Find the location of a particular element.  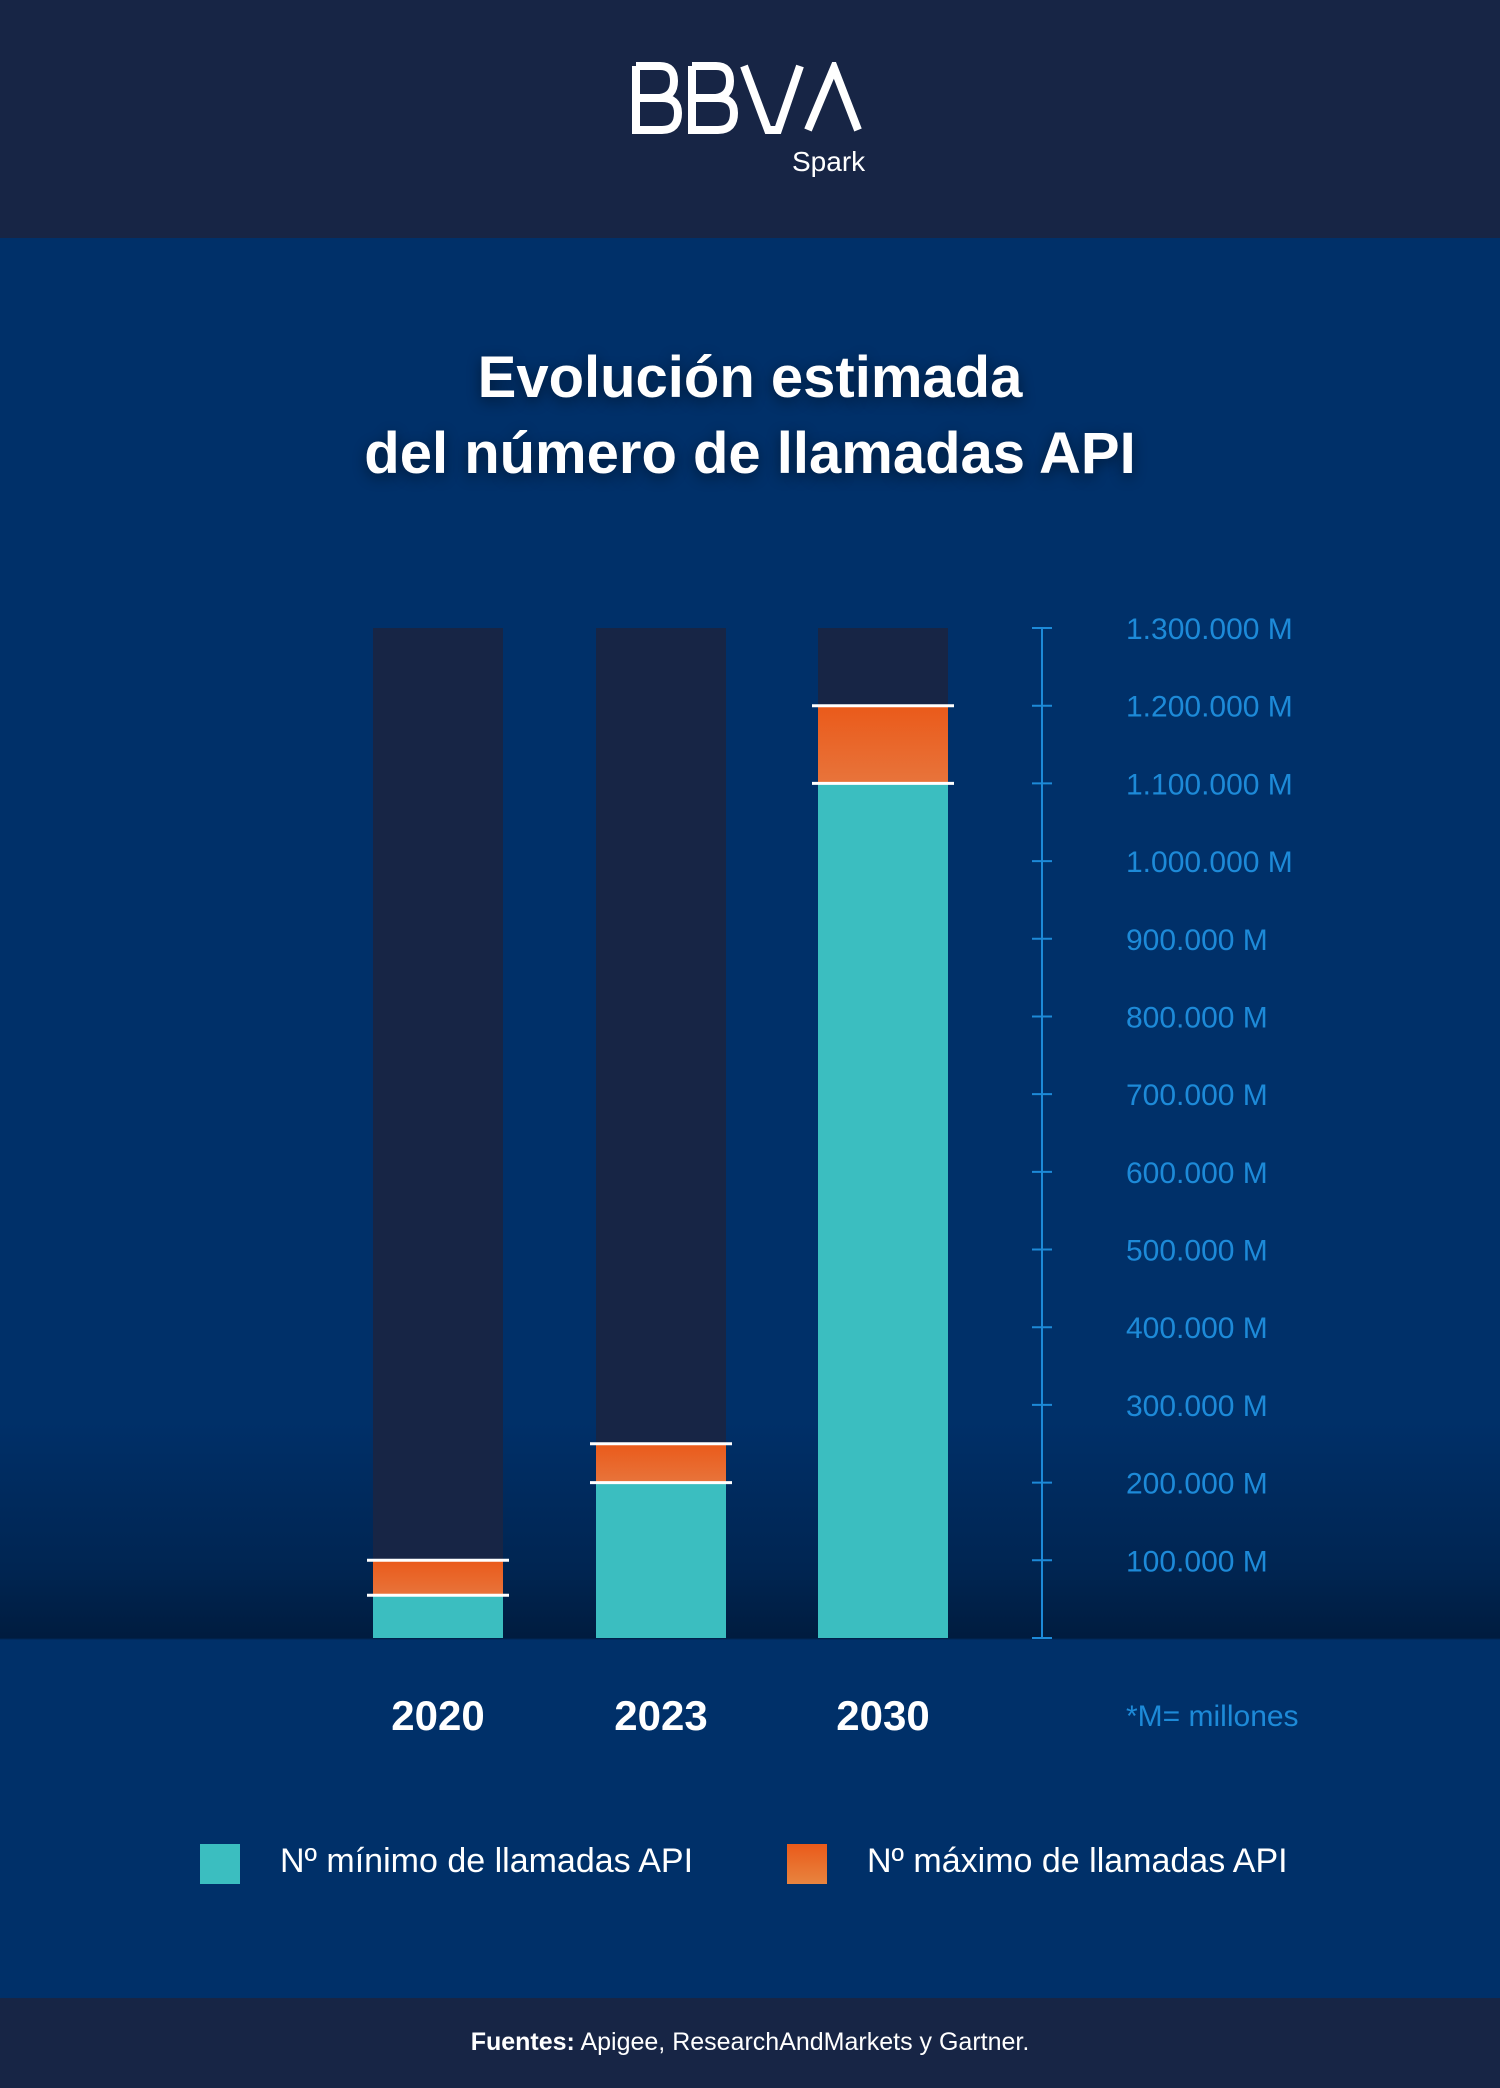

legend-swatch-max is located at coordinates (807, 1864).